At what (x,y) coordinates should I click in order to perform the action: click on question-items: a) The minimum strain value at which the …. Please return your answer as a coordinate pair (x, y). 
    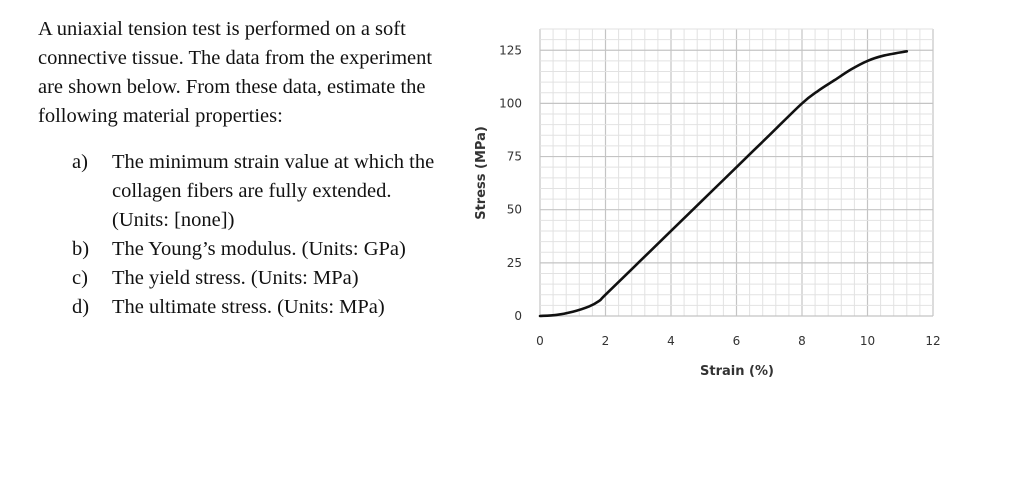
    Looking at the image, I should click on (243, 235).